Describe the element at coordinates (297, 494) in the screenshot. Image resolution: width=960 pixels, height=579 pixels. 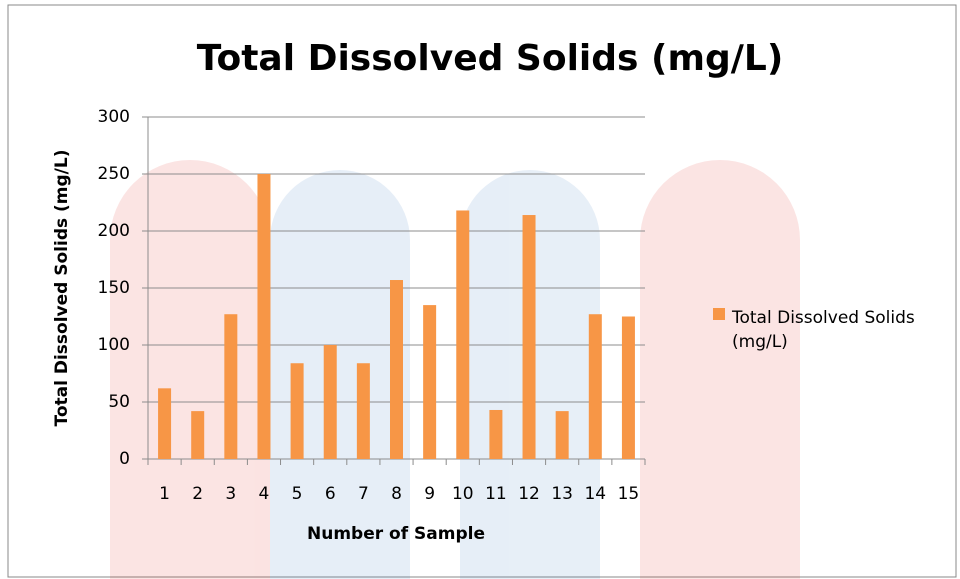
I see `x-tick-label: 5` at that location.